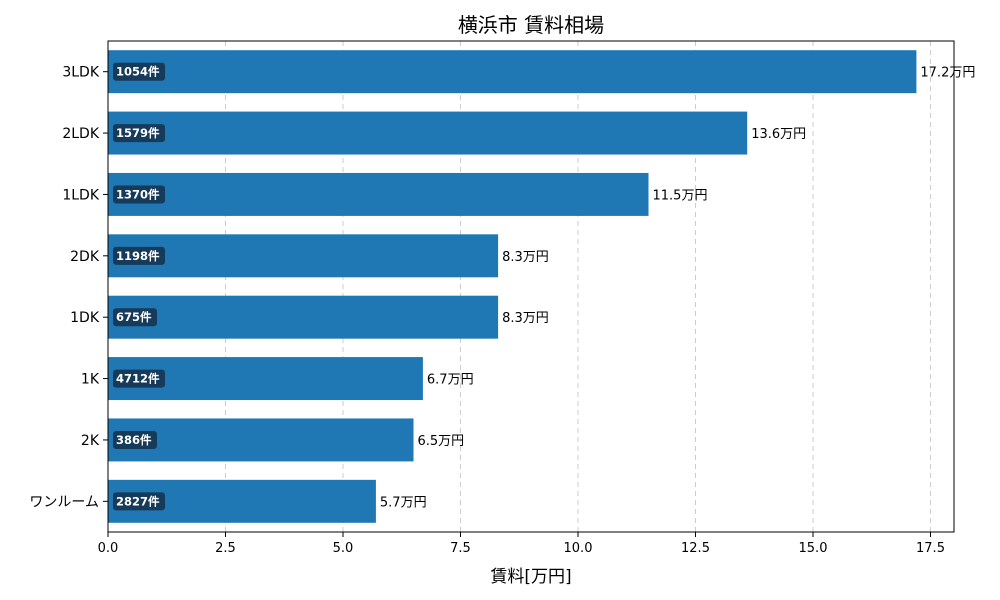 Image resolution: width=1000 pixels, height=600 pixels. What do you see at coordinates (530, 577) in the screenshot?
I see `x-axis-label: 賃料[万円]` at bounding box center [530, 577].